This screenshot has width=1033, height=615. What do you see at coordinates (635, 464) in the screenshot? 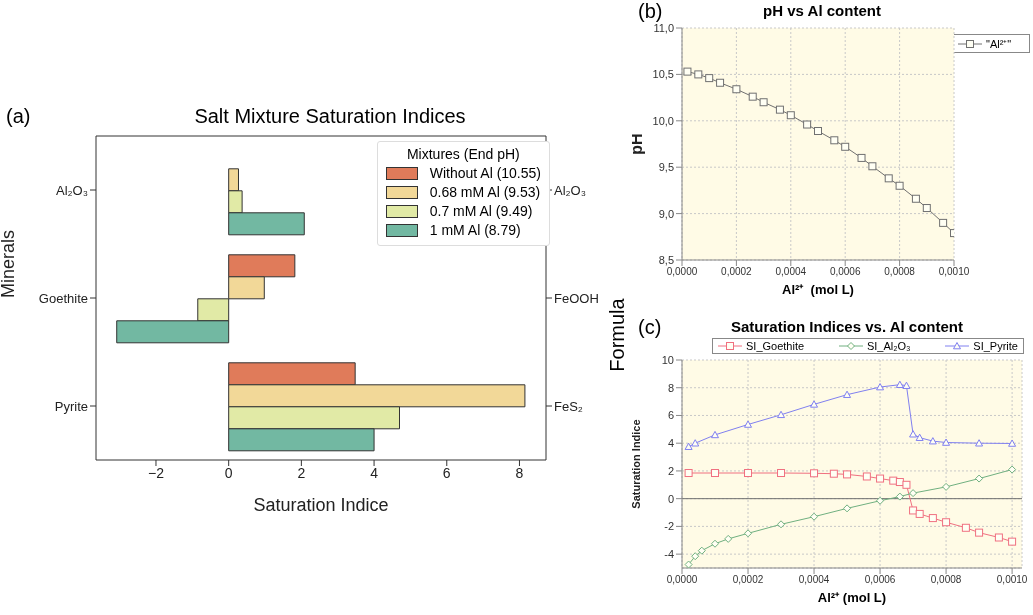
I see `y-axis-title: Saturation Indice` at bounding box center [635, 464].